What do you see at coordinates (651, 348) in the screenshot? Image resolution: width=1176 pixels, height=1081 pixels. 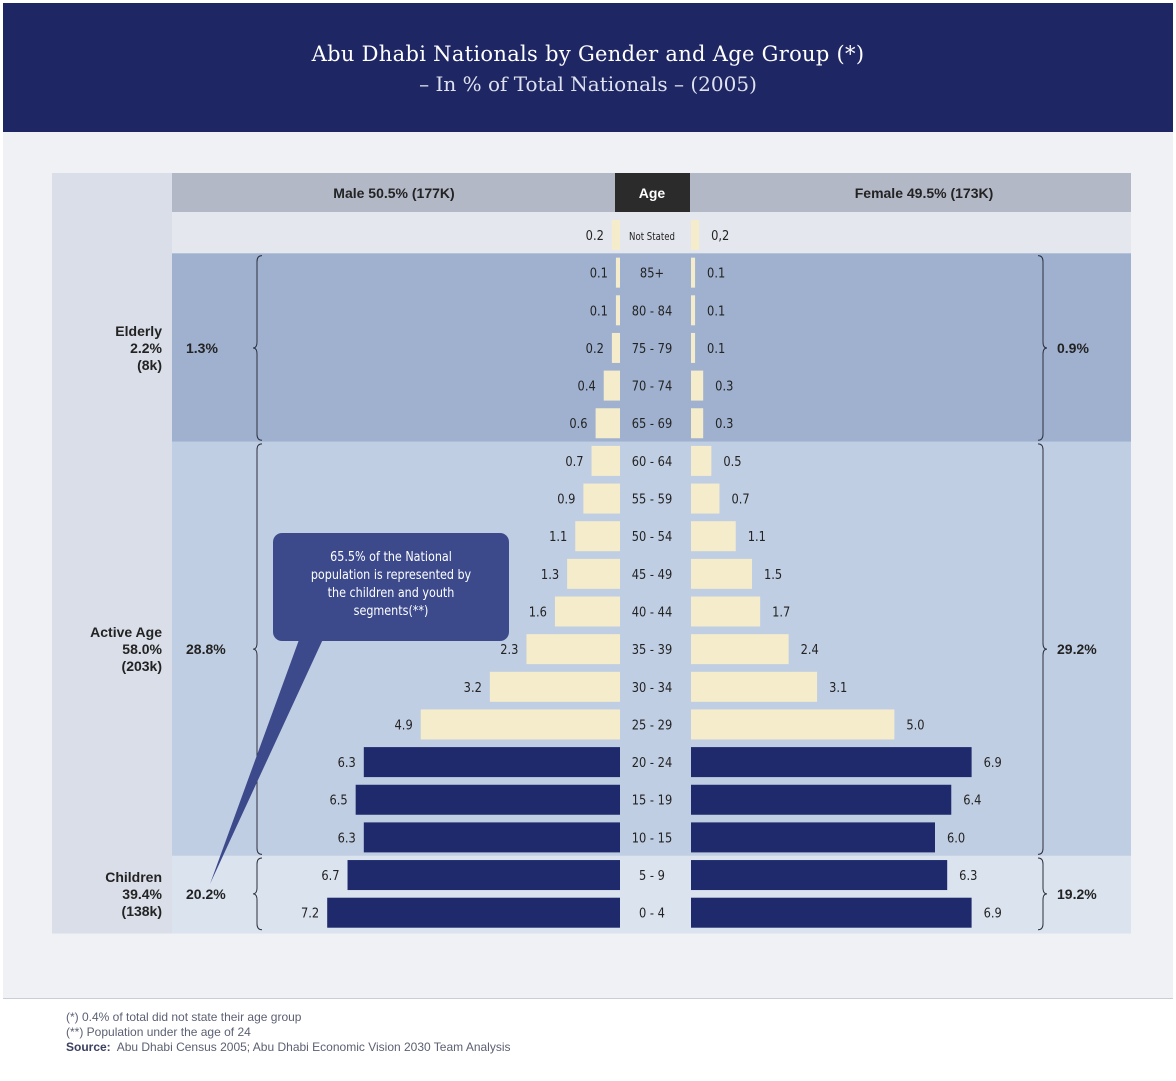 I see `band-elderly` at bounding box center [651, 348].